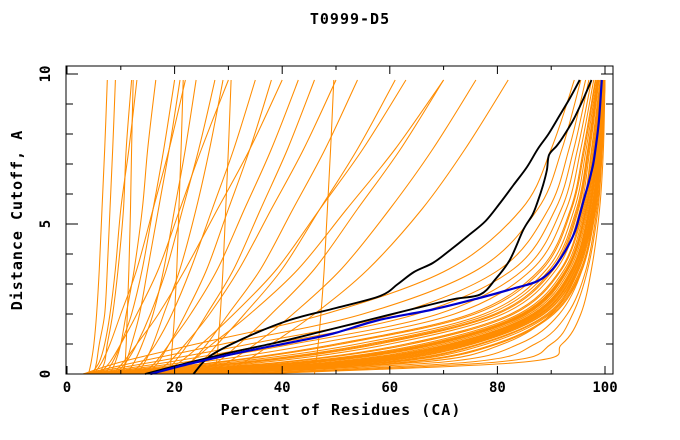 This screenshot has height=440, width=680. Describe the element at coordinates (17, 220) in the screenshot. I see `y-axis-label: Distance Cutoff, A` at that location.